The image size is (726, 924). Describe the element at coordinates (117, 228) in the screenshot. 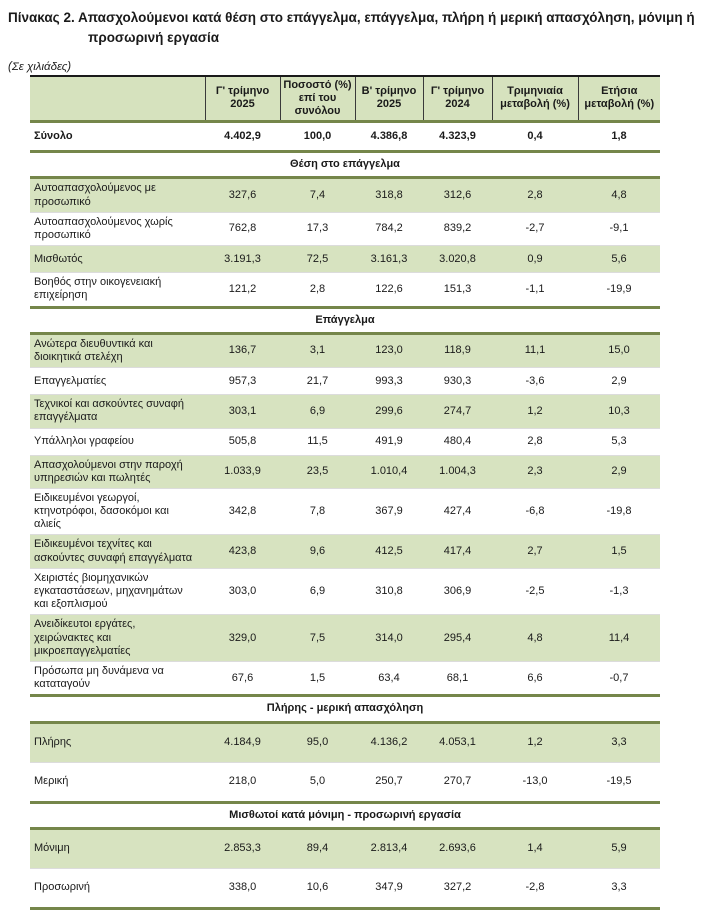

I see `row-label: Αυτοαπασχολούμενος χωρίς προσωπικό` at that location.